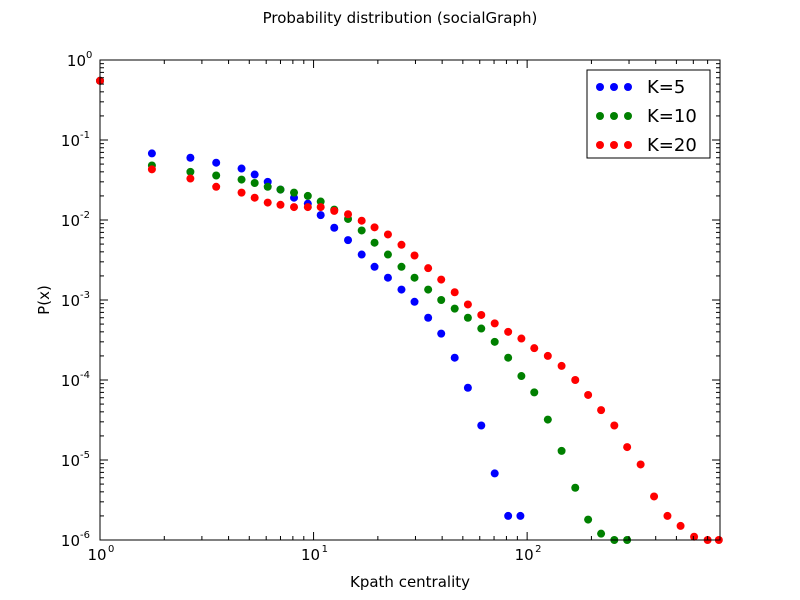 Image resolution: width=800 pixels, height=600 pixels. What do you see at coordinates (666, 87) in the screenshot?
I see `legend-label: K=5` at bounding box center [666, 87].